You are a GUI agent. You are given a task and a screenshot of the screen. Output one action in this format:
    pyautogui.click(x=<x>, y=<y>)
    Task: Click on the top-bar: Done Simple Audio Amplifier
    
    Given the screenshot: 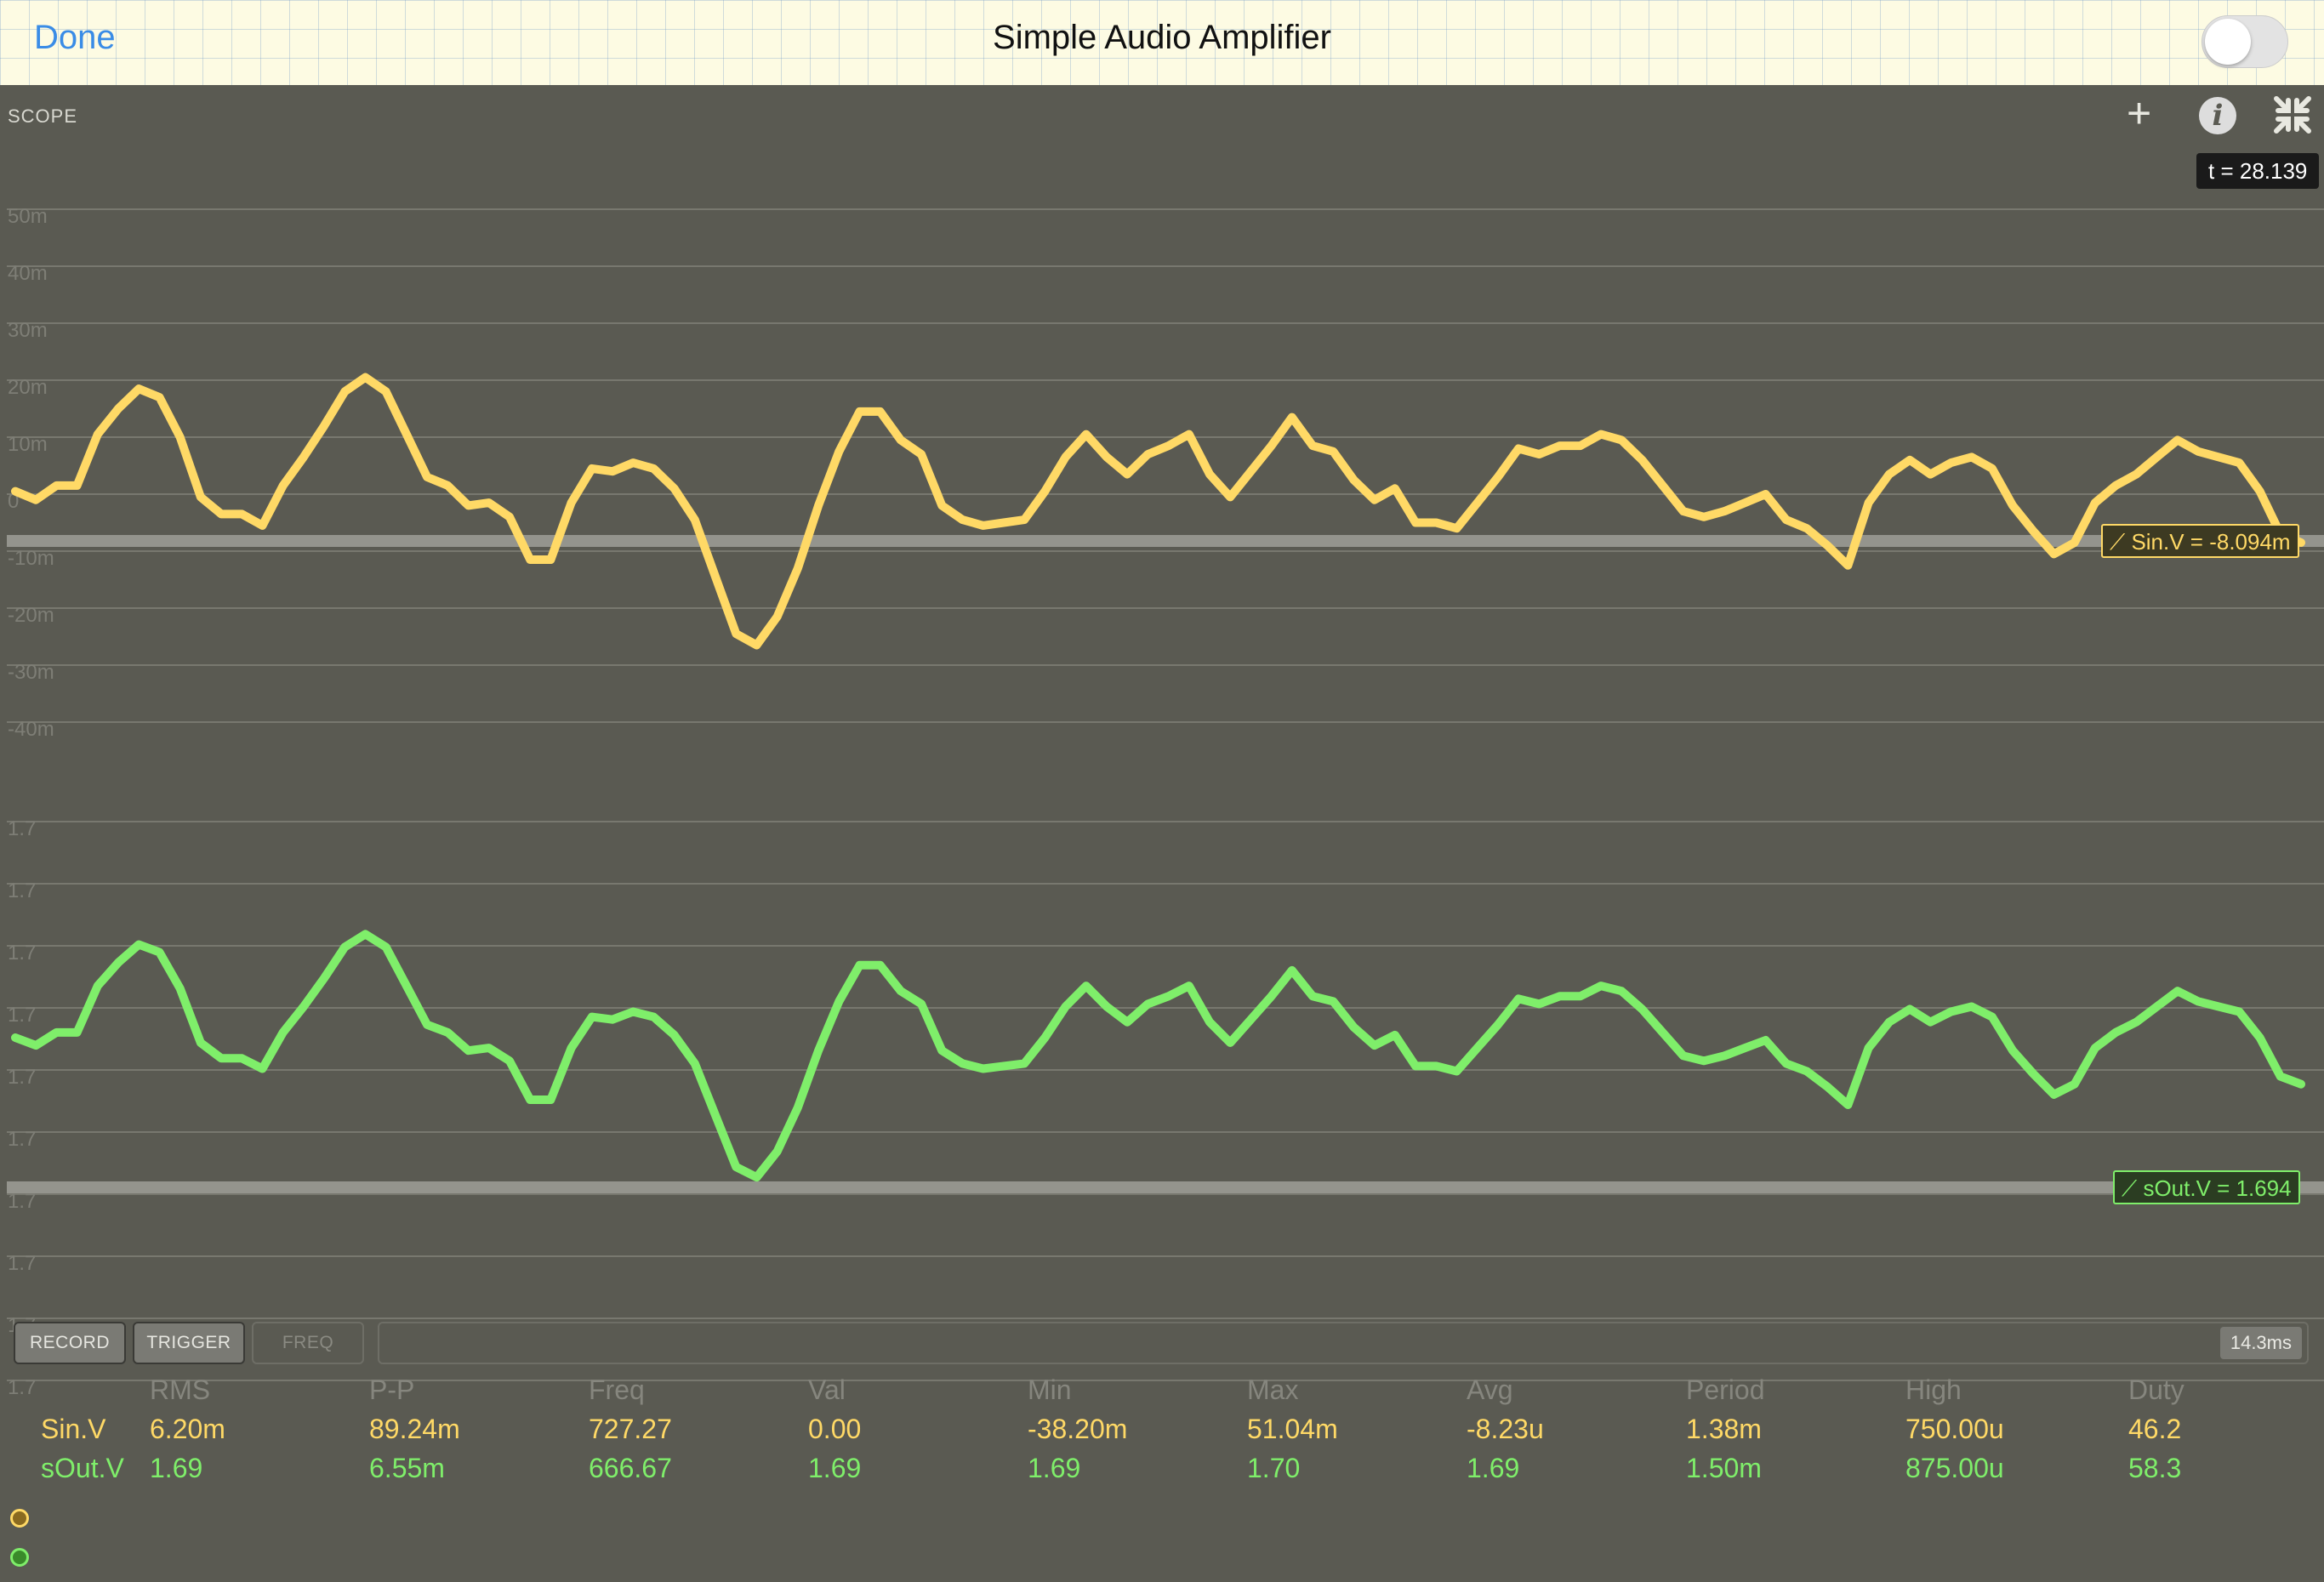 What is the action you would take?
    pyautogui.click(x=1162, y=43)
    